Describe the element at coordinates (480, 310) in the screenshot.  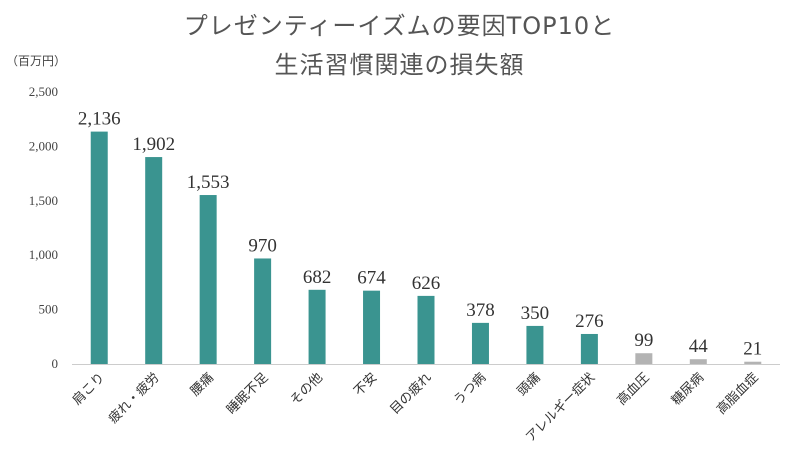
I see `data-label: 378` at that location.